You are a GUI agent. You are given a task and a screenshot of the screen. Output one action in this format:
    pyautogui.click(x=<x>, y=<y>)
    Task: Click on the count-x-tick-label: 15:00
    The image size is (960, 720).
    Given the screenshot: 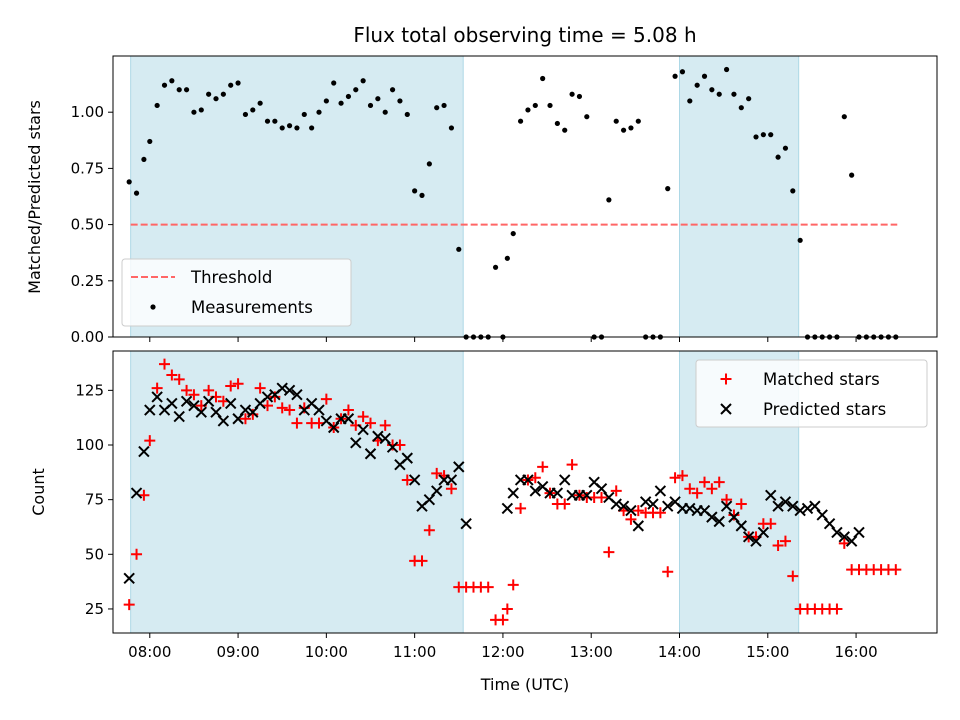 What is the action you would take?
    pyautogui.click(x=767, y=652)
    